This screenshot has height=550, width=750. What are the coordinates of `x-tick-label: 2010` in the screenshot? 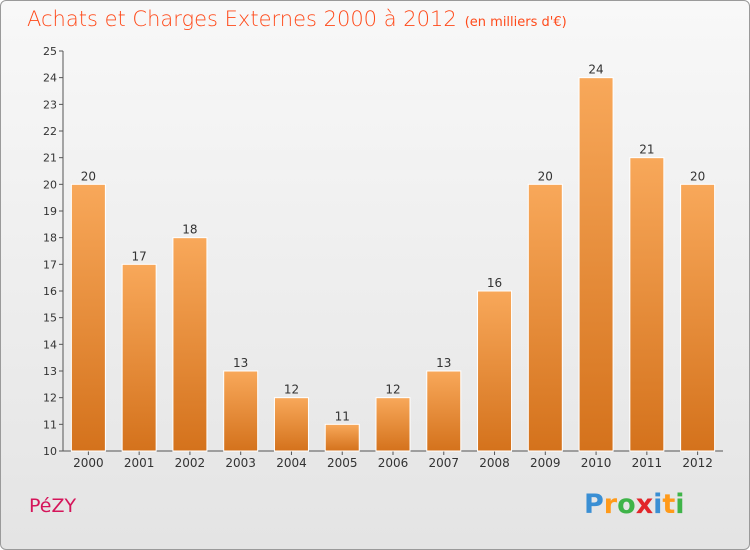 It's located at (596, 463).